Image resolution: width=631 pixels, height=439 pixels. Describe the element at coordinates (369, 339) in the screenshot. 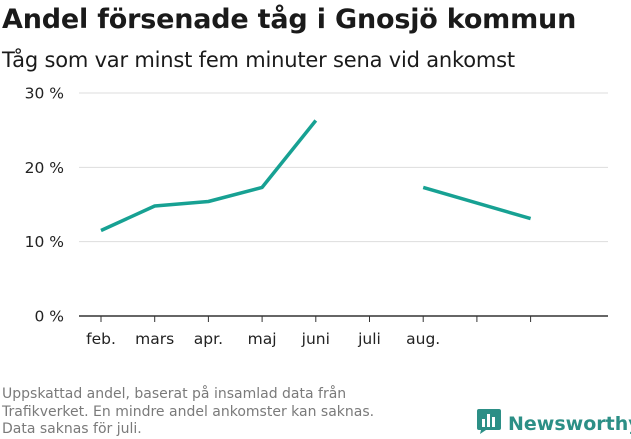

I see `x-tick-label: juli` at that location.